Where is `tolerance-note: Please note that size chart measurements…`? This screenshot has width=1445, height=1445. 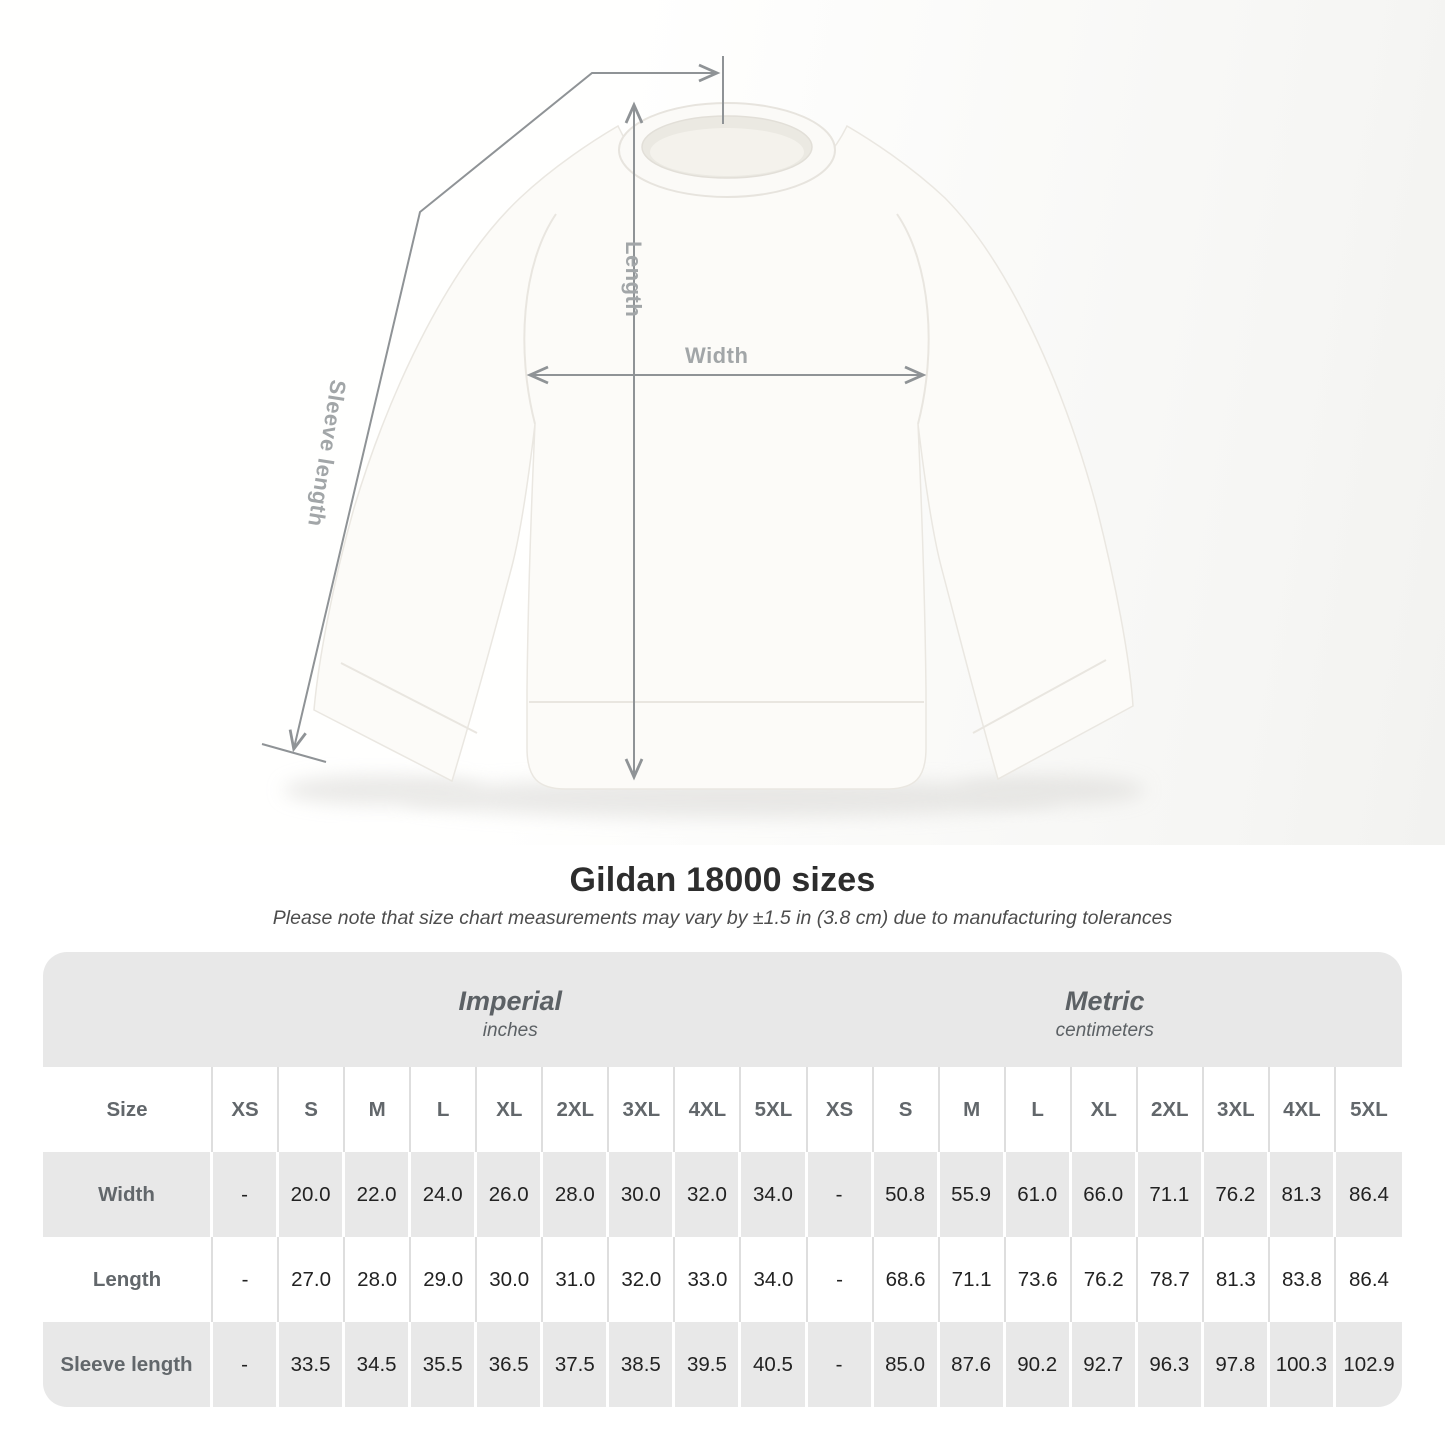 tolerance-note: Please note that size chart measurements… is located at coordinates (722, 918).